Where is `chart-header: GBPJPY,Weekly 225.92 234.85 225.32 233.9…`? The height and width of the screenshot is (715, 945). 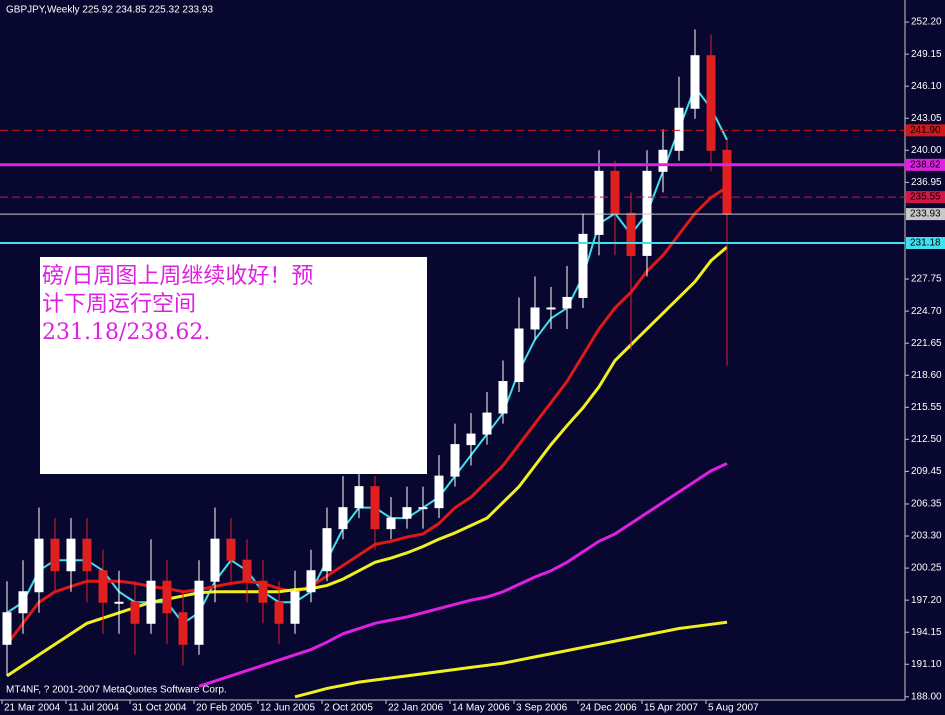 chart-header: GBPJPY,Weekly 225.92 234.85 225.32 233.9… is located at coordinates (109, 10).